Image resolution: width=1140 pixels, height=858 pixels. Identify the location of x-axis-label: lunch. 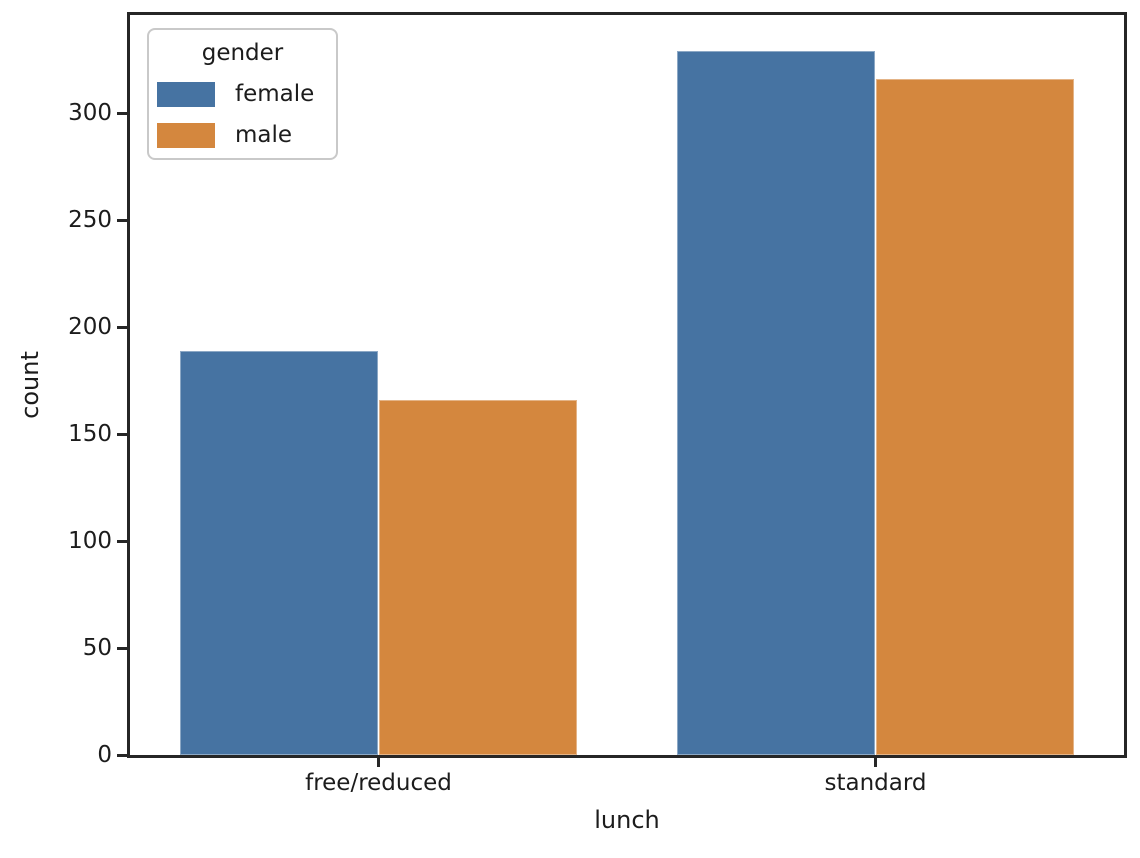
(627, 820).